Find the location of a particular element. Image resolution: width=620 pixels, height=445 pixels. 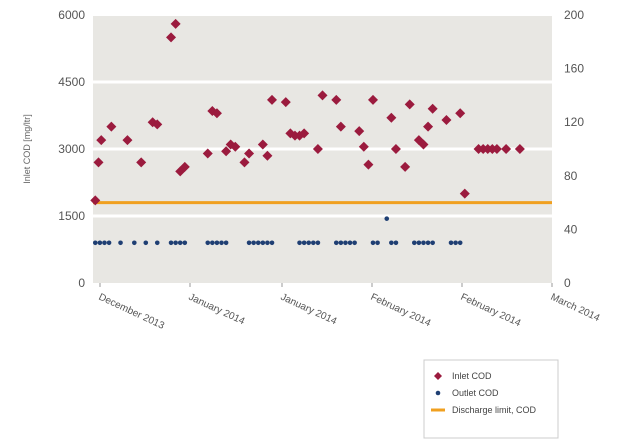

legend-label: Inlet COD is located at coordinates (472, 376).